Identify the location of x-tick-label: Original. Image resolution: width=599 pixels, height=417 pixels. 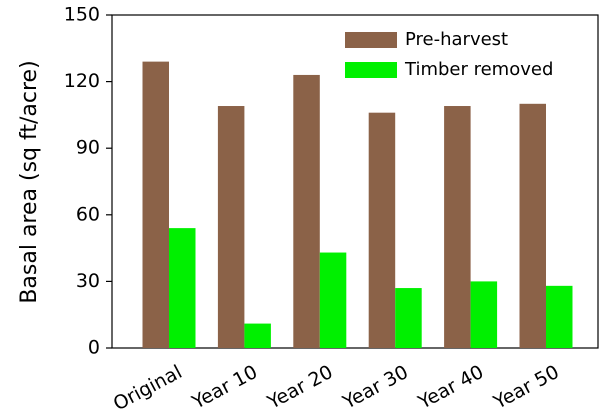
(148, 387).